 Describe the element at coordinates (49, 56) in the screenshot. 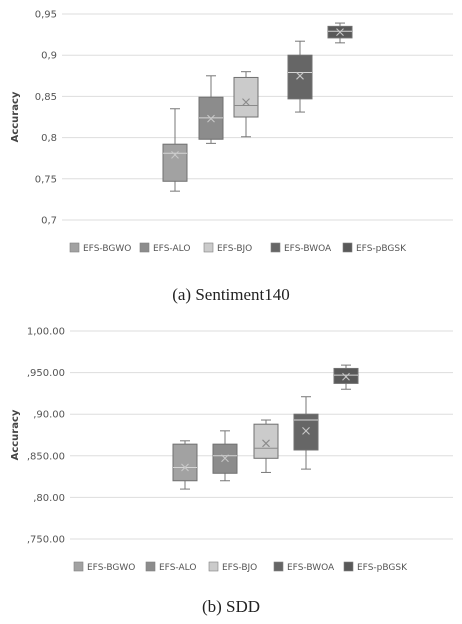

I see `y-tick-label: 0,9` at that location.